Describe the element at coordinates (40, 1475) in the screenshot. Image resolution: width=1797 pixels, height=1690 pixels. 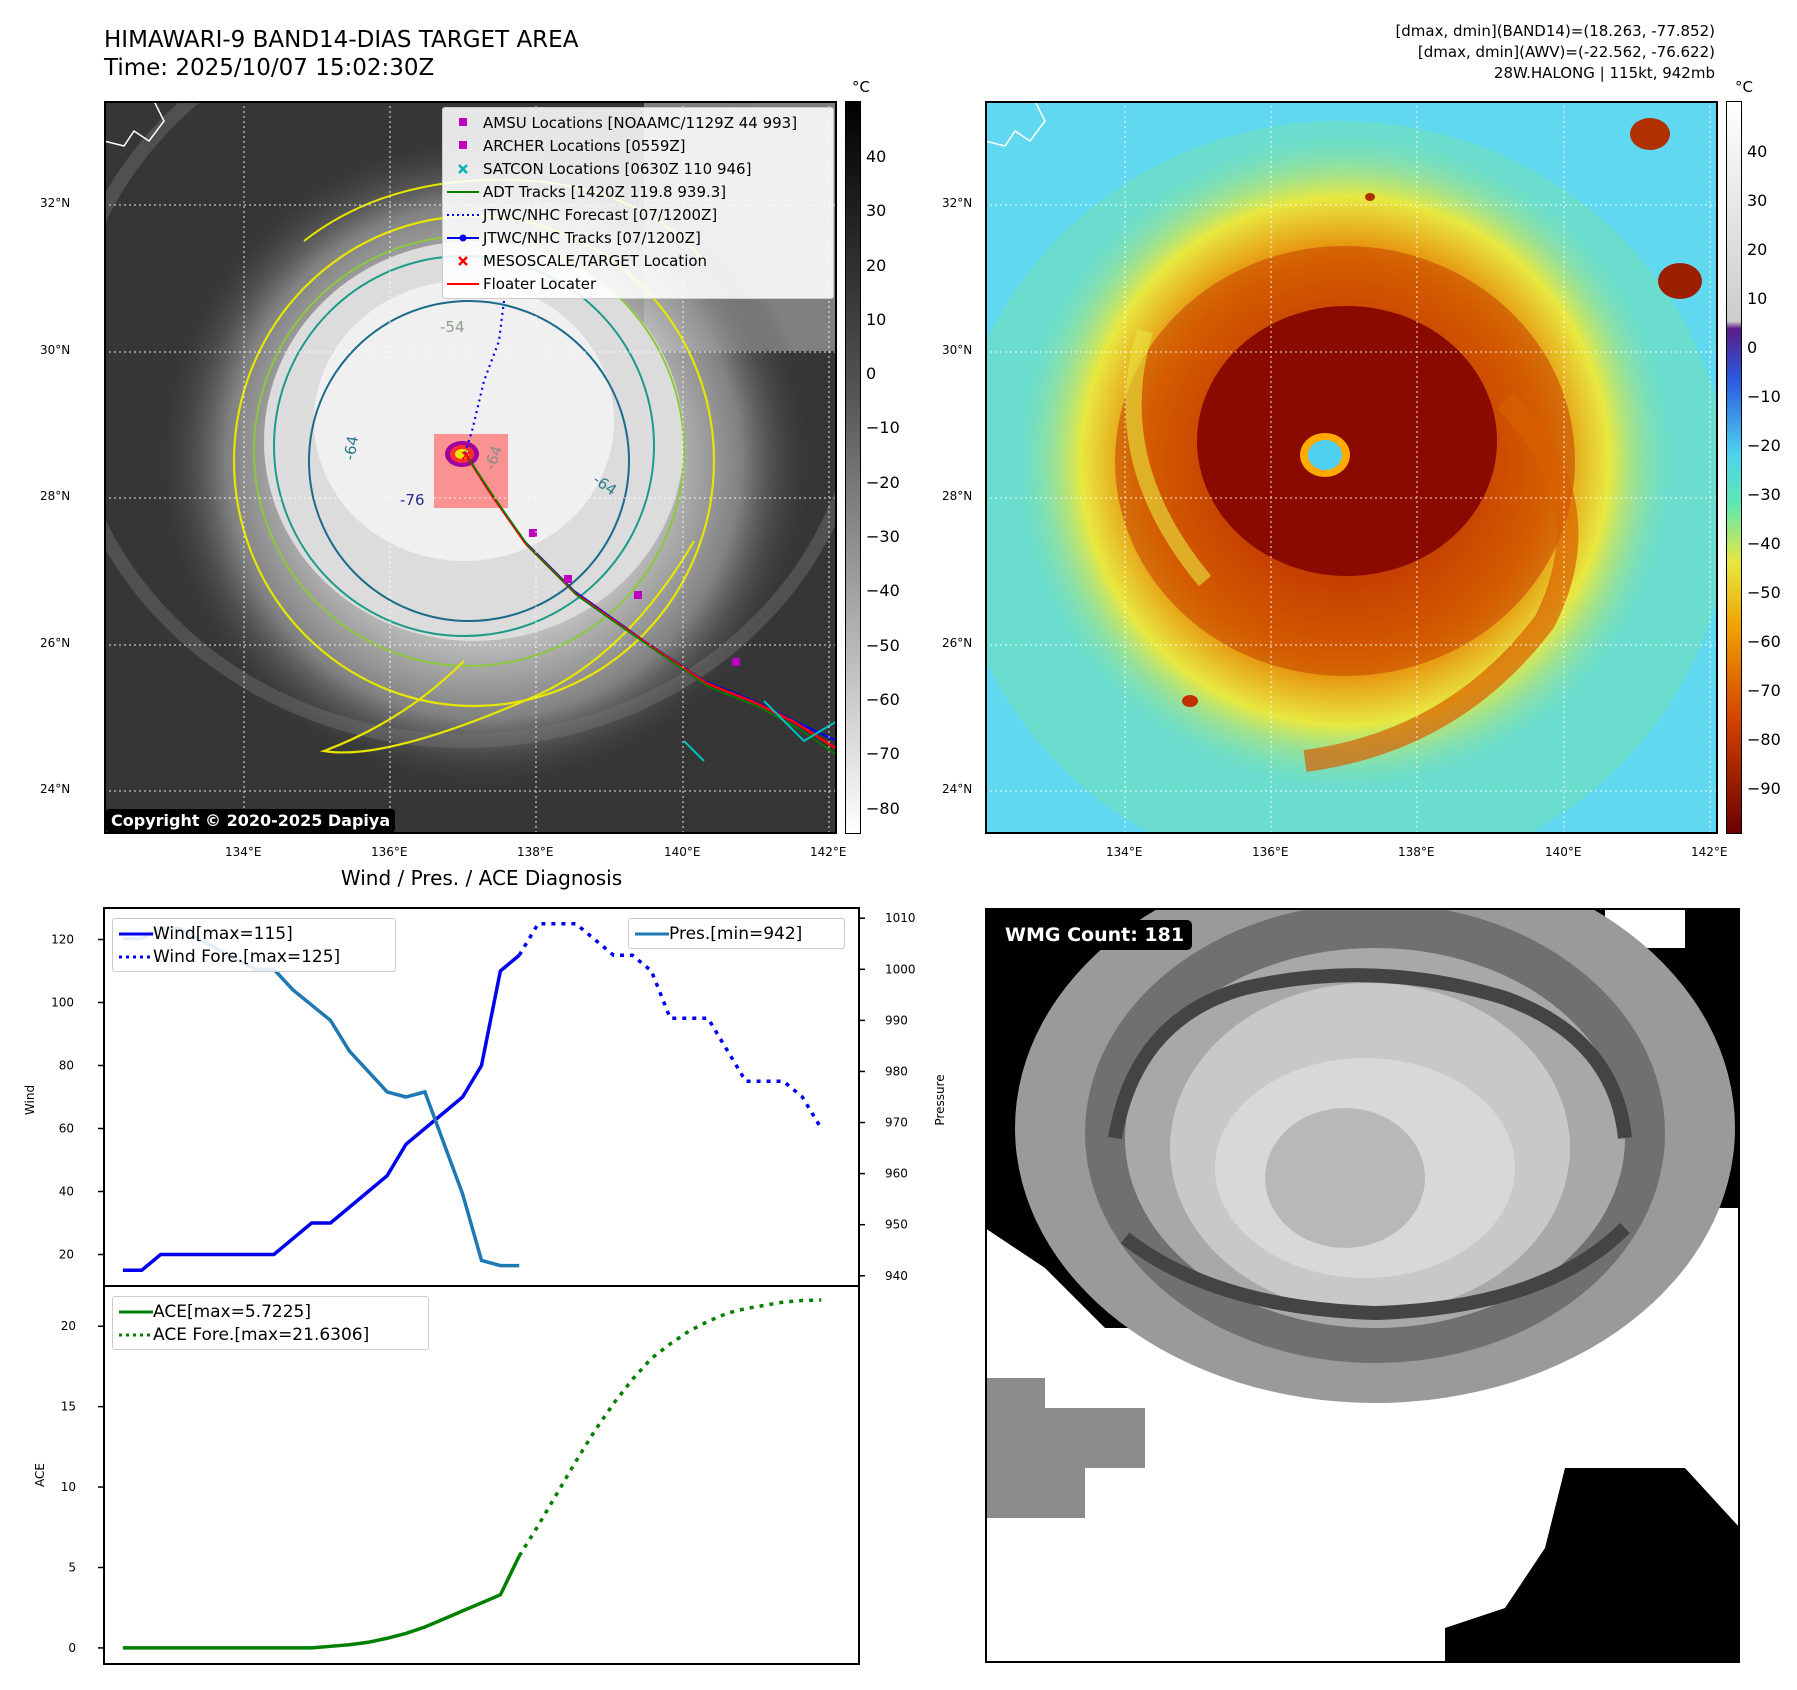
I see `ace-ylabel: ACE` at that location.